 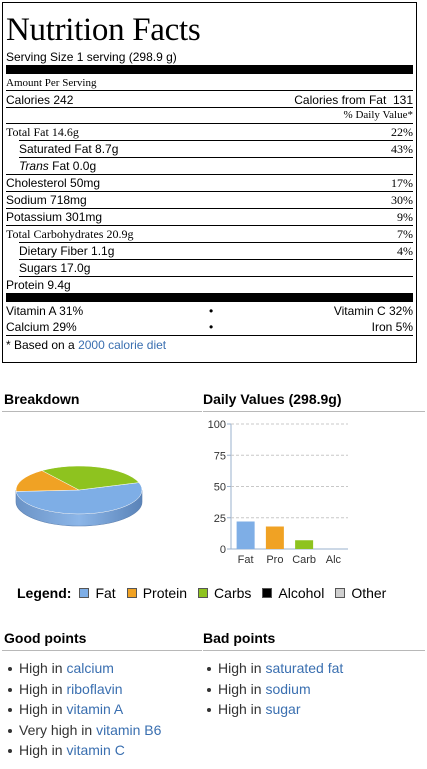 What do you see at coordinates (220, 519) in the screenshot?
I see `y-tick-label: 25` at bounding box center [220, 519].